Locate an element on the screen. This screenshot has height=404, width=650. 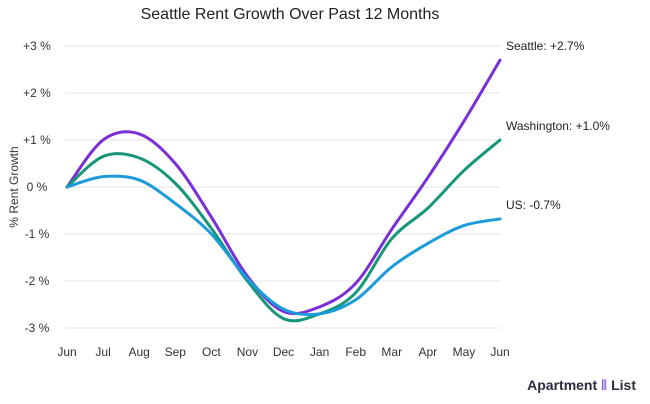
y-tick-label: -1 % is located at coordinates (37, 234).